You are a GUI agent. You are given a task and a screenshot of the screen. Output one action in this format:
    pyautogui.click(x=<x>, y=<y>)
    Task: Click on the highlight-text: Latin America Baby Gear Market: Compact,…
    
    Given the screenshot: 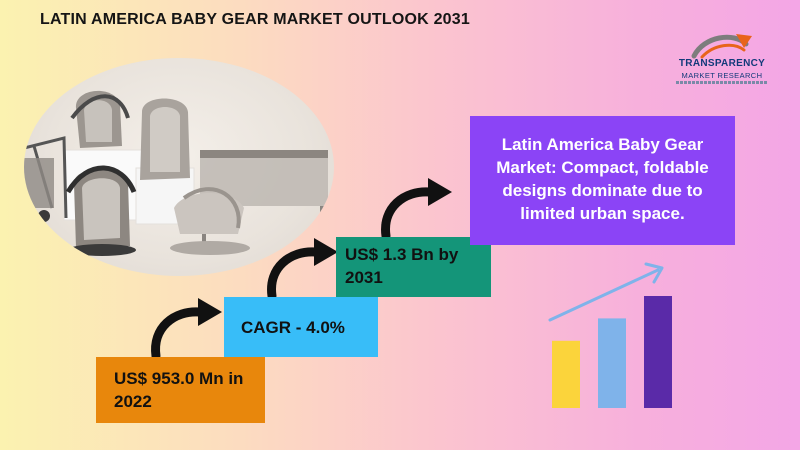 What is the action you would take?
    pyautogui.click(x=602, y=179)
    